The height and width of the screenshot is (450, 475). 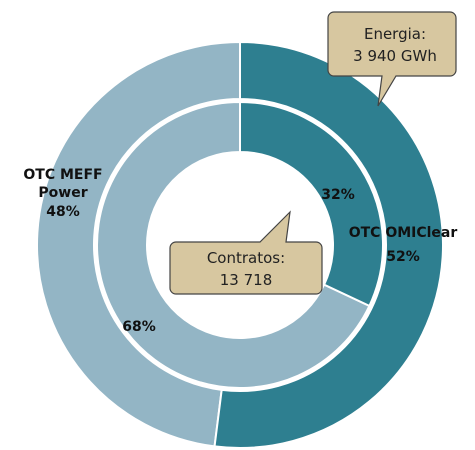 I want to click on callout-total: 13 718, so click(x=246, y=280).